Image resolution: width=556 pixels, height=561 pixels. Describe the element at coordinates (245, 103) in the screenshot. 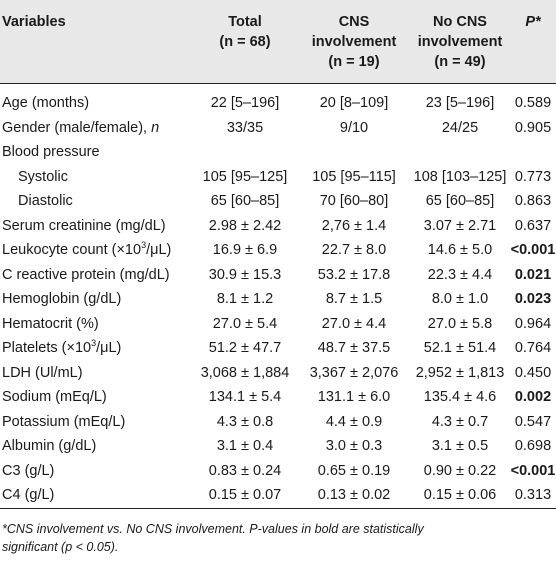

I see `cell-total: 22 [5–196]` at that location.